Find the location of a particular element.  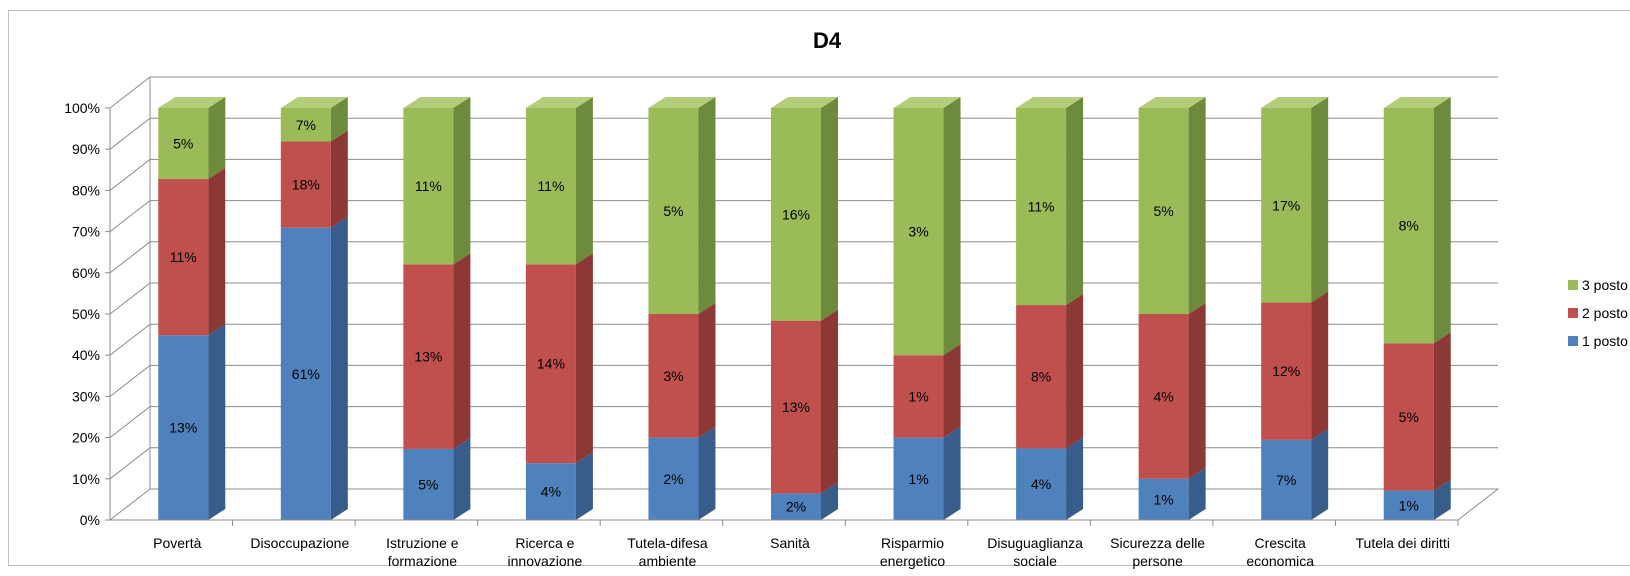

legend: 3 posto 2 posto 1 posto is located at coordinates (1598, 313).